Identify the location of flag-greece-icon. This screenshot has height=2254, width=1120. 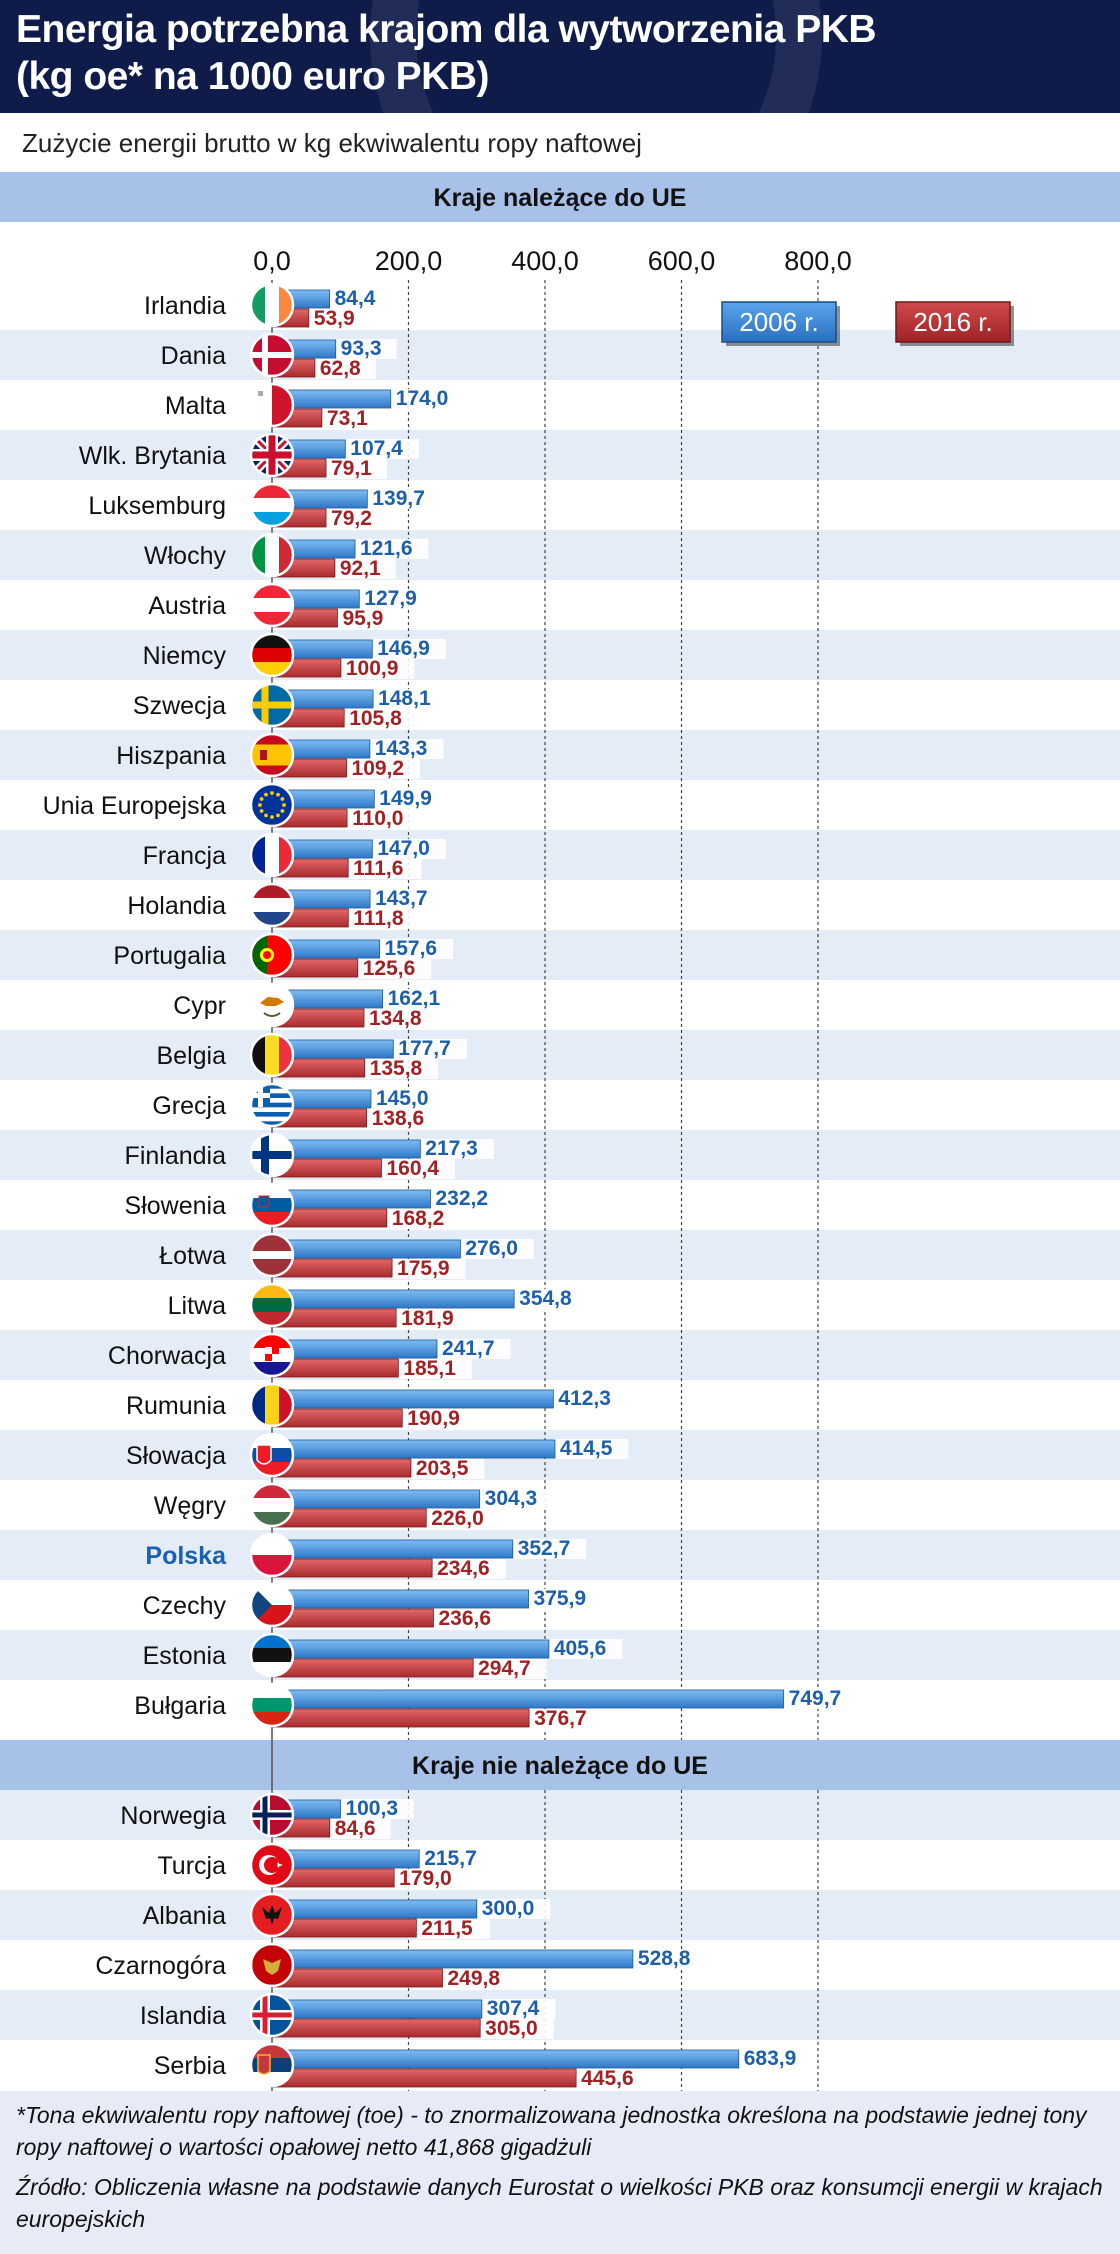
(272, 1105).